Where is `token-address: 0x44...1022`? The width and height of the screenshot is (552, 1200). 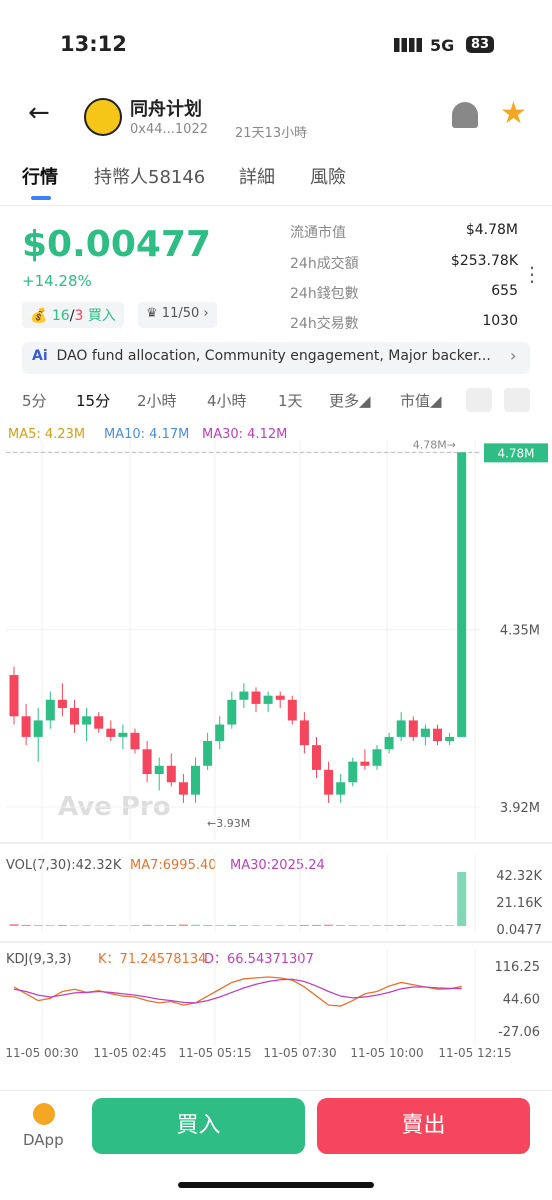
token-address: 0x44...1022 is located at coordinates (169, 129).